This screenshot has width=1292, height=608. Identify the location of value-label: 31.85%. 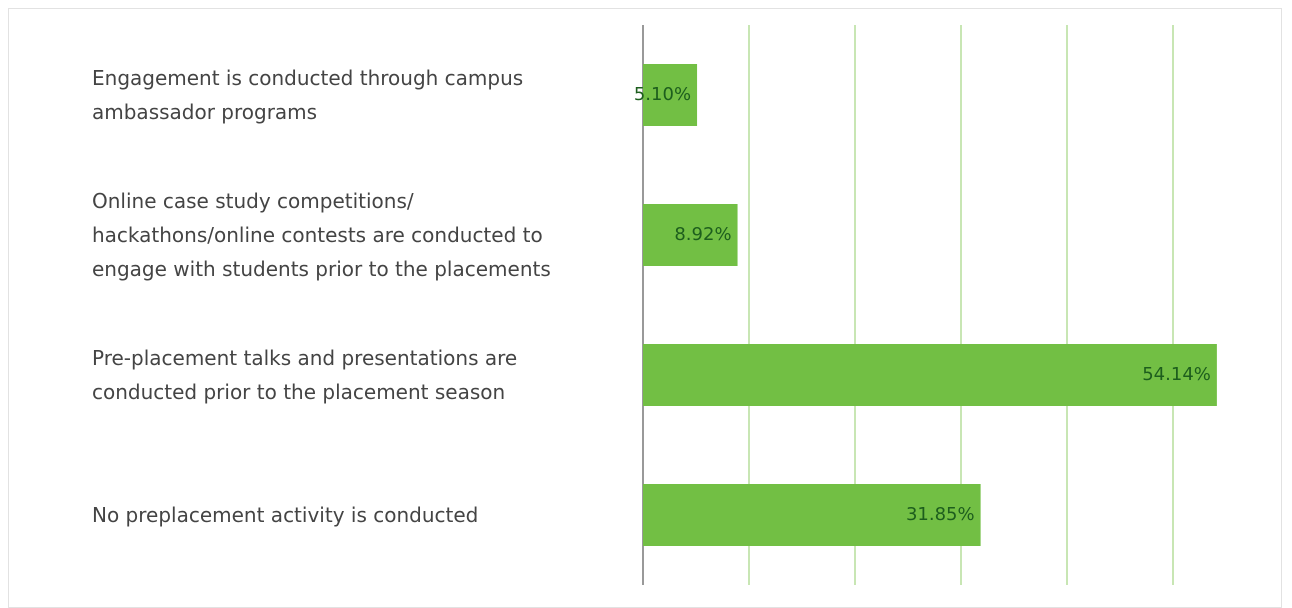
(940, 514).